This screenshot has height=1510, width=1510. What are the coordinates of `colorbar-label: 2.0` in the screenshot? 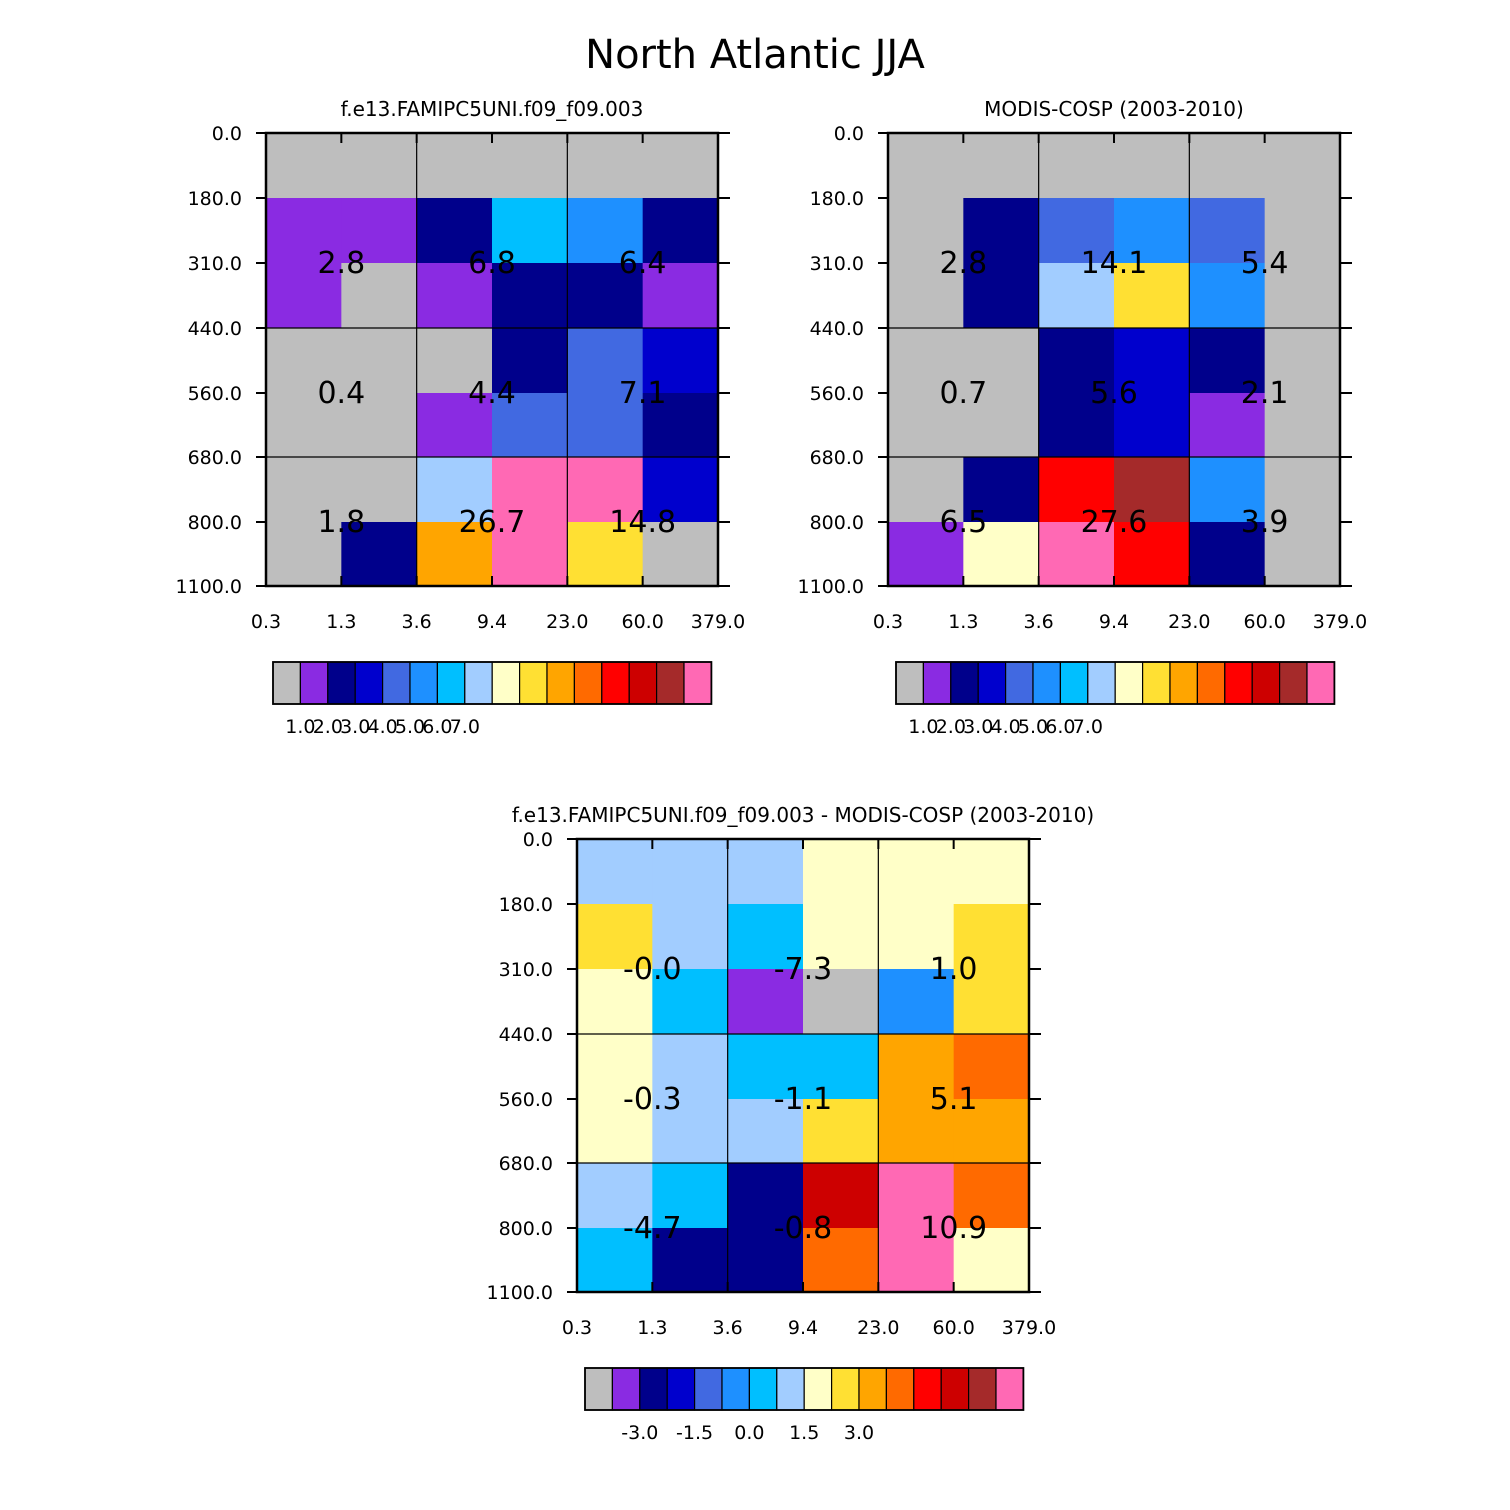 It's located at (328, 727).